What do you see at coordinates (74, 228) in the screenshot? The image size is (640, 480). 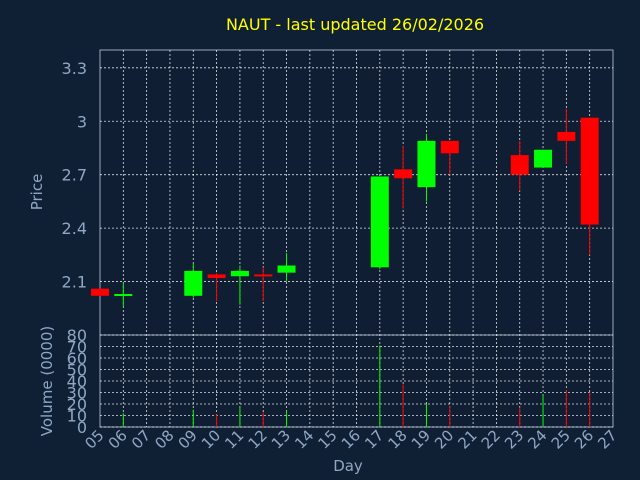 I see `price-tick-label: 2.4` at bounding box center [74, 228].